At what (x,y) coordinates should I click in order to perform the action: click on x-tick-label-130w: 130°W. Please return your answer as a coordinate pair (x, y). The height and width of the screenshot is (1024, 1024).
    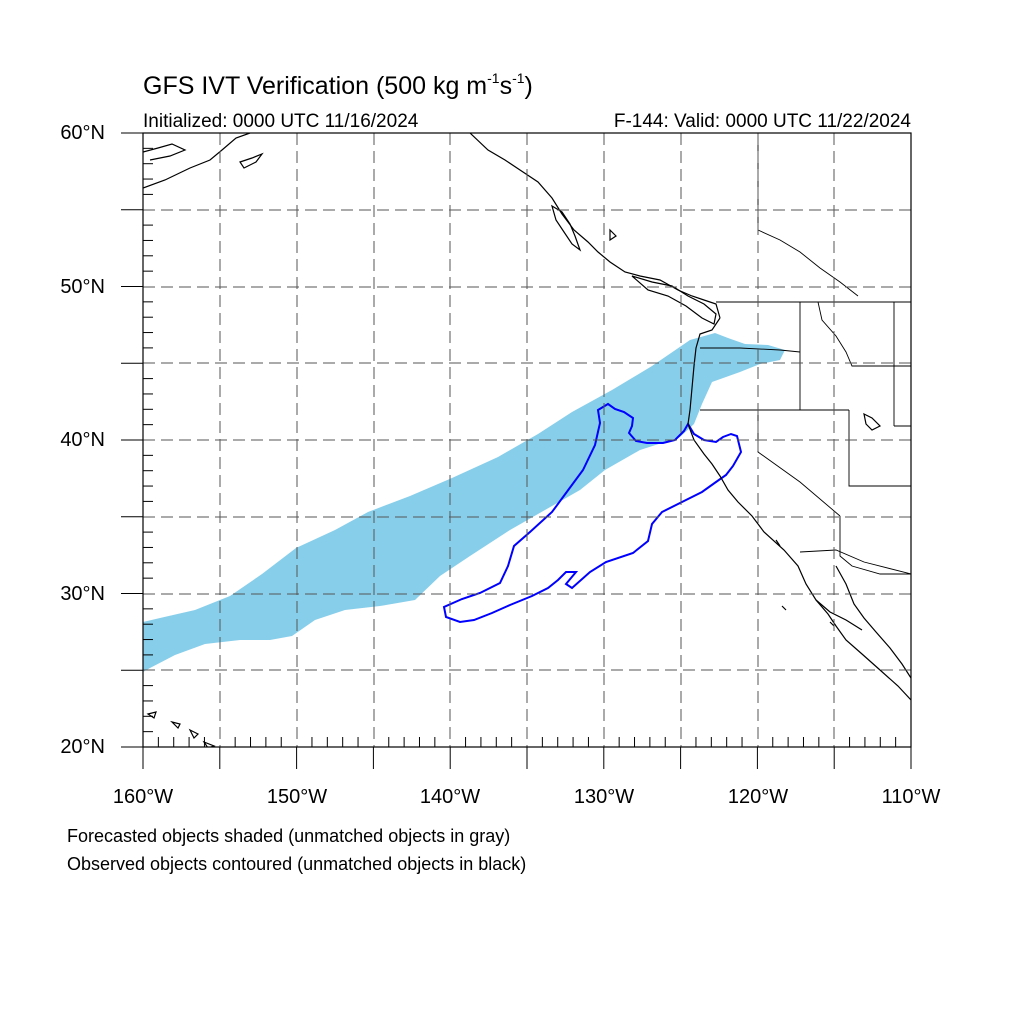
    Looking at the image, I should click on (604, 797).